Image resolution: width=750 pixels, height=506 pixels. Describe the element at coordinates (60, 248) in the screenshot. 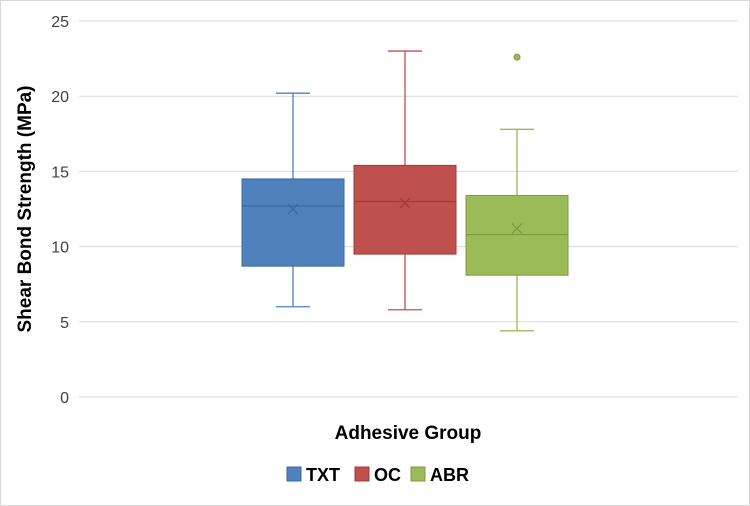

I see `y-tick-label: 10` at that location.